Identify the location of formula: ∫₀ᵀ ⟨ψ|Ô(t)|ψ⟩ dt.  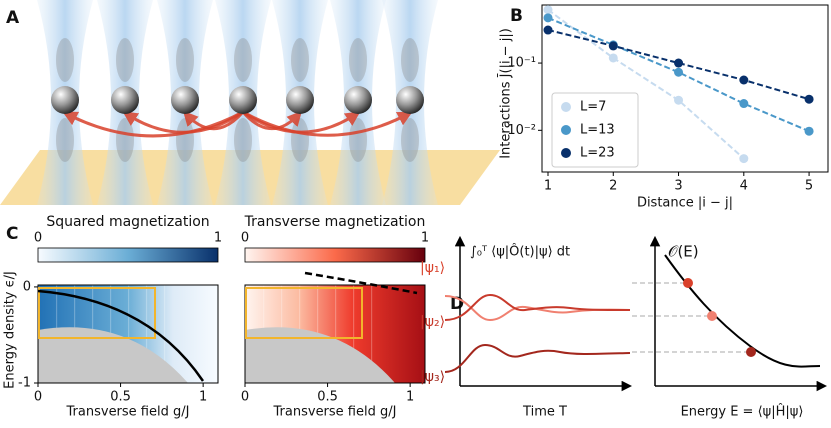
(520, 252).